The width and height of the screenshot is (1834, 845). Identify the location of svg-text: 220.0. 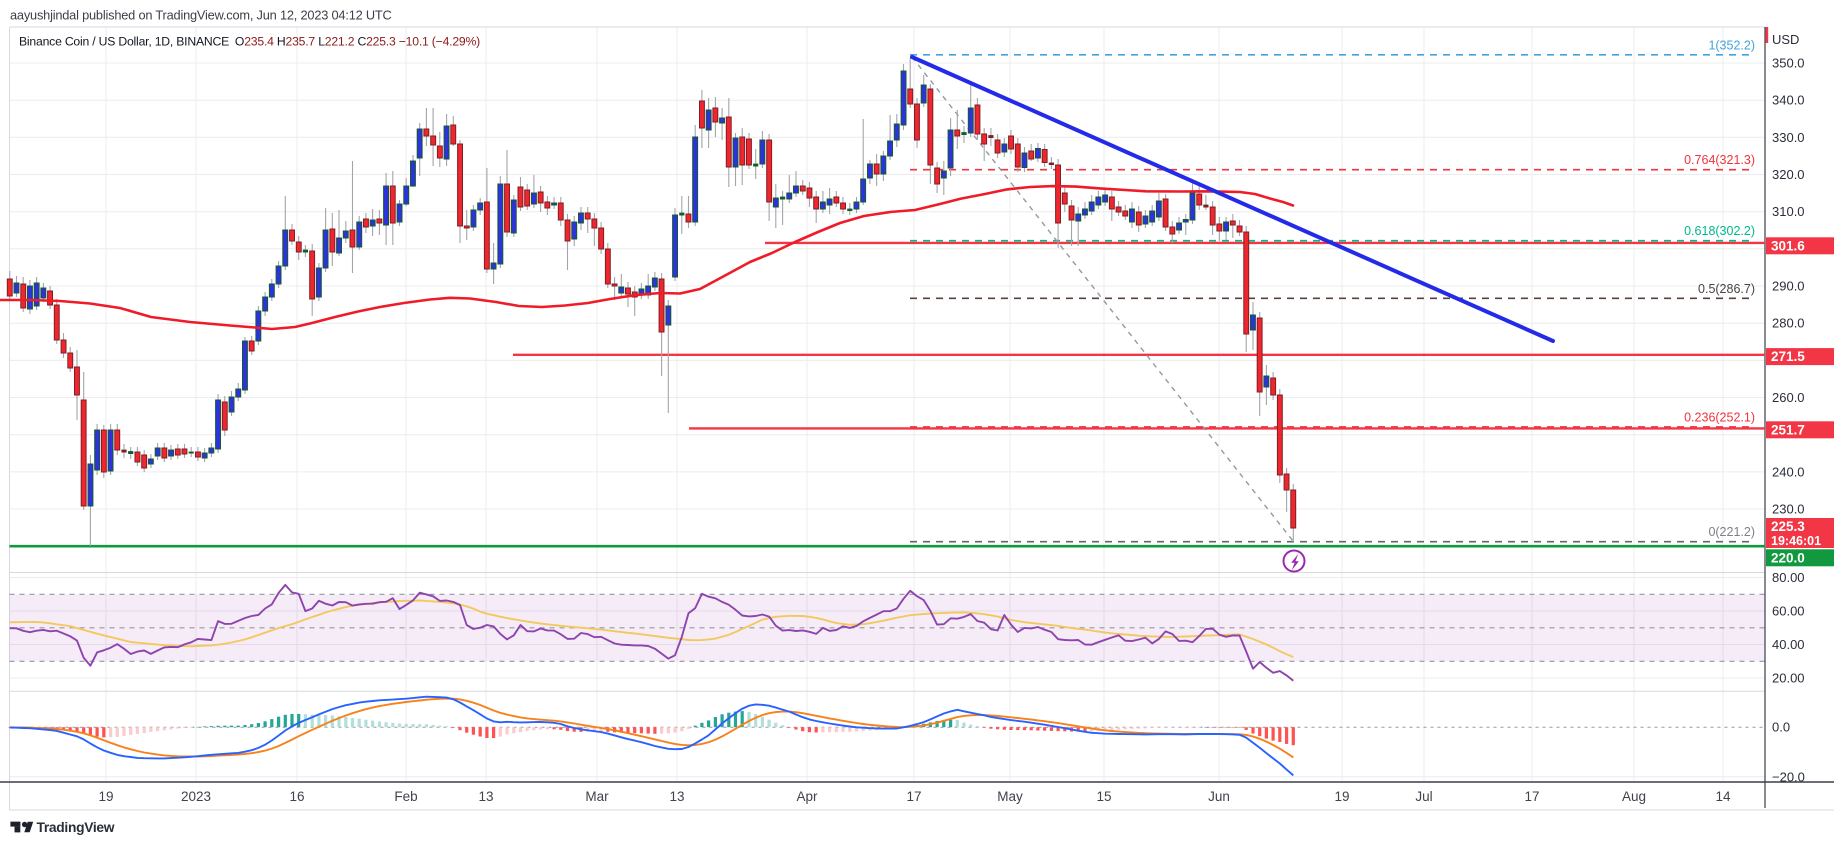
(1788, 557).